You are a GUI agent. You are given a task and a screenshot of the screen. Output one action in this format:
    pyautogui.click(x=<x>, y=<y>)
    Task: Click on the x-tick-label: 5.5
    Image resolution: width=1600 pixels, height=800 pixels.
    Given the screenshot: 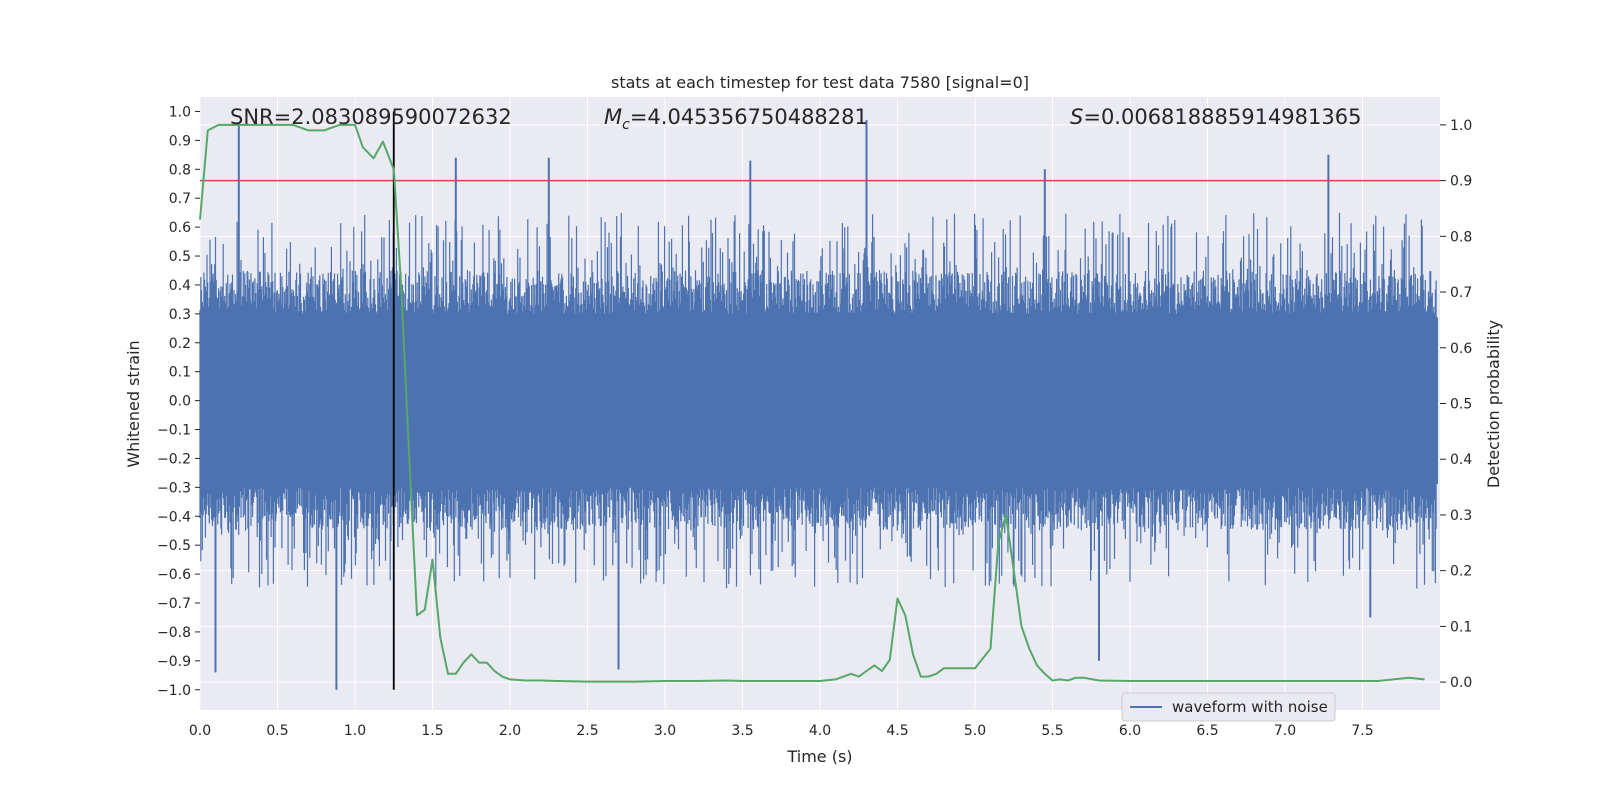 What is the action you would take?
    pyautogui.click(x=1052, y=731)
    